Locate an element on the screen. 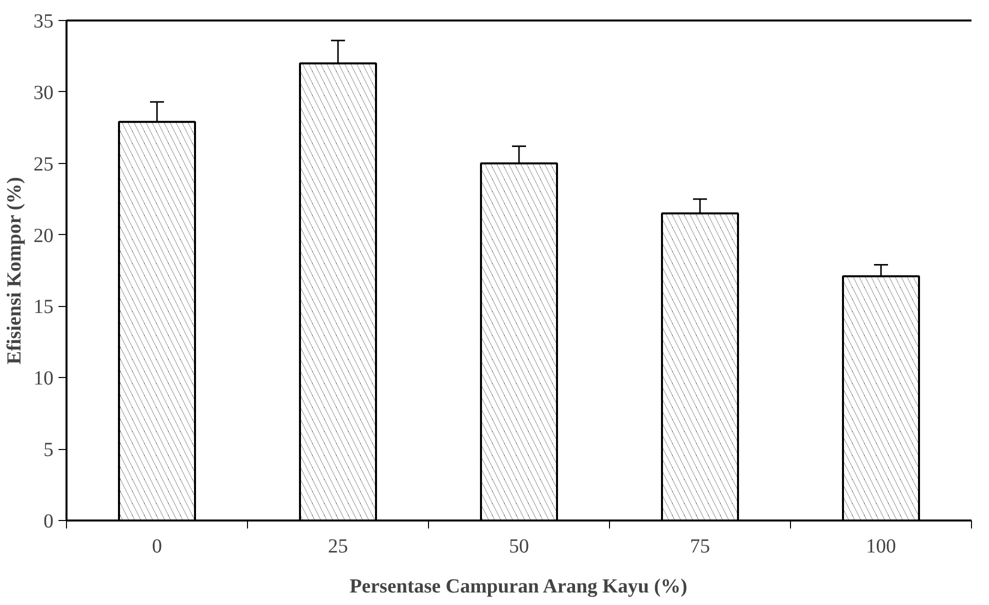 This screenshot has height=605, width=989. x-axis-title: Persentase Campuran Arang Kayu (%) is located at coordinates (519, 587).